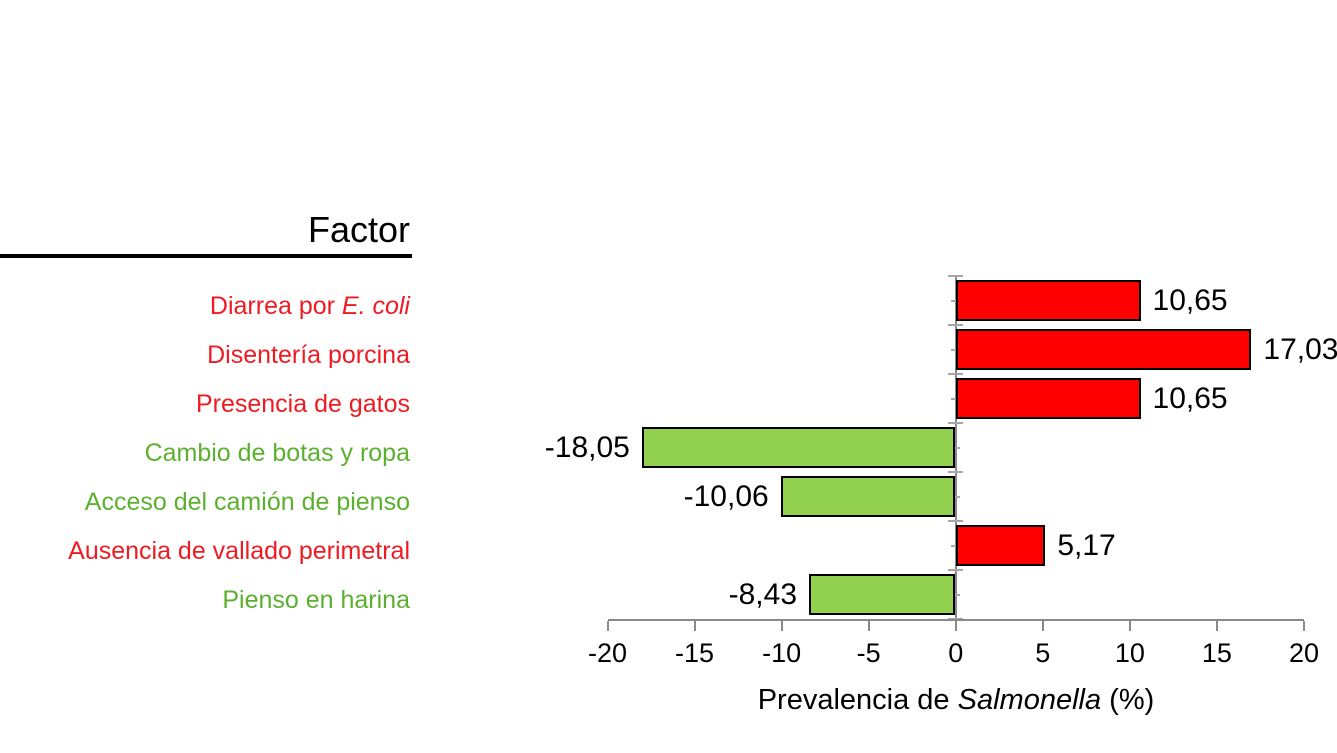 This screenshot has width=1337, height=753. What do you see at coordinates (857, 700) in the screenshot?
I see `x-axis-title-pre: Prevalencia de` at bounding box center [857, 700].